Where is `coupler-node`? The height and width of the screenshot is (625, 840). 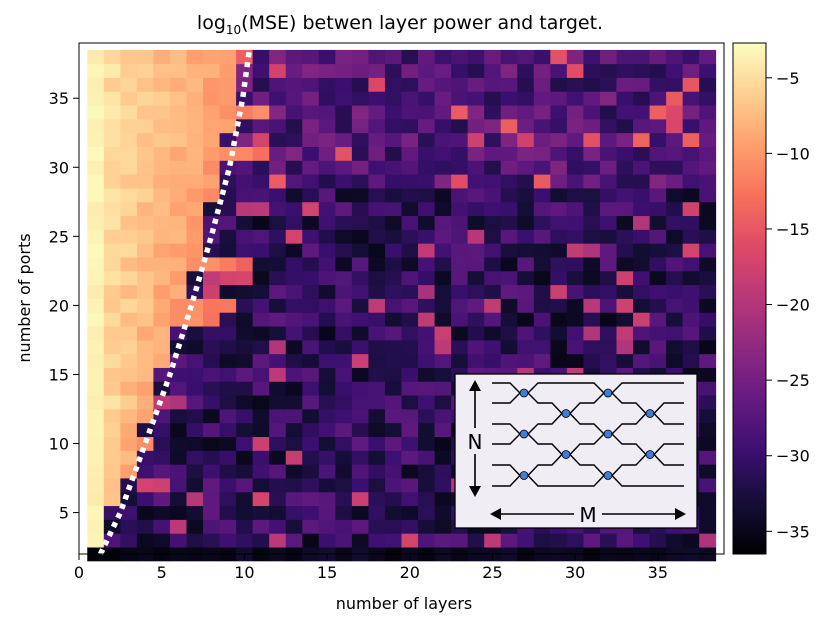 coupler-node is located at coordinates (650, 454).